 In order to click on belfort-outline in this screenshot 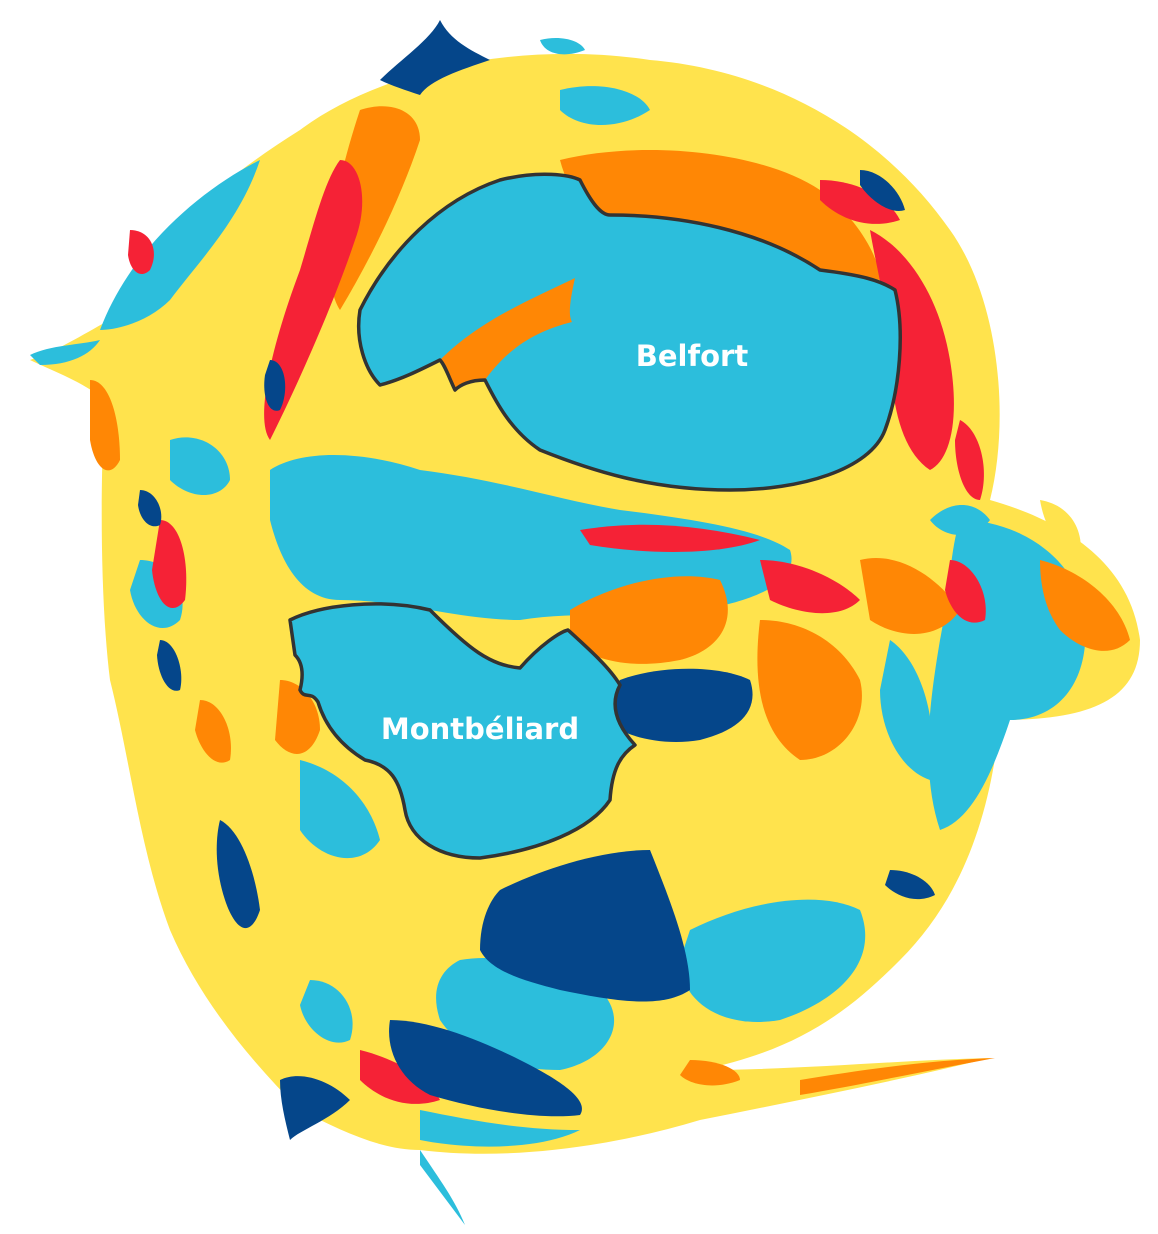, I will do `click(629, 332)`.